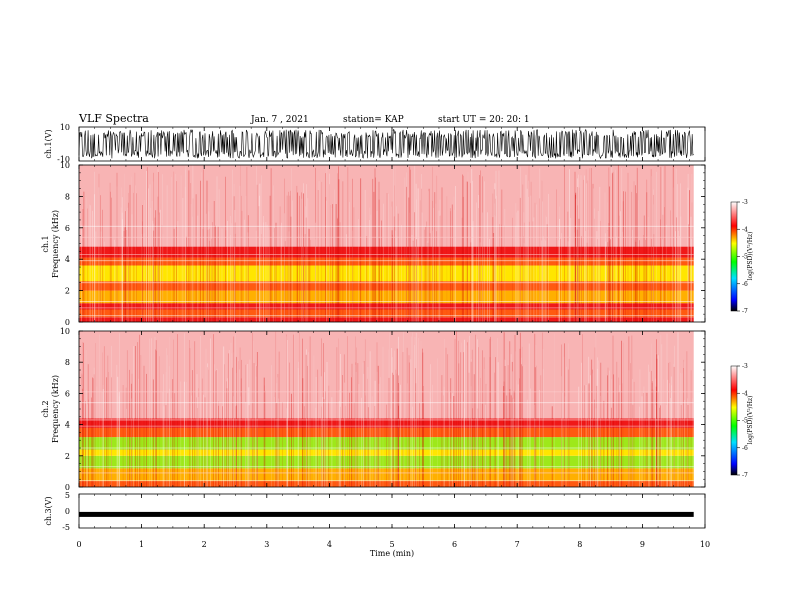 The image size is (792, 612). Describe the element at coordinates (204, 544) in the screenshot. I see `x-tick-label: 2` at that location.